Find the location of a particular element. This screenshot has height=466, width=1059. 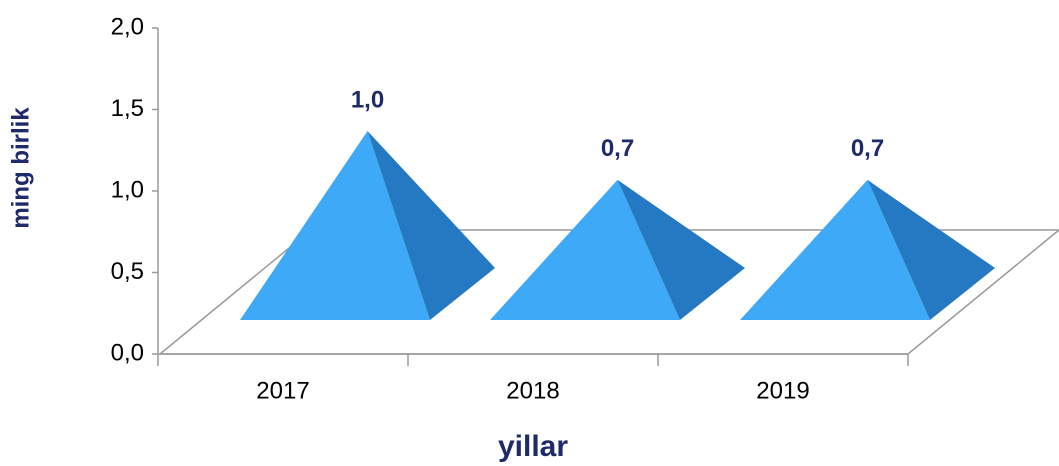

y-axis-title: ming birlik is located at coordinates (20, 168).